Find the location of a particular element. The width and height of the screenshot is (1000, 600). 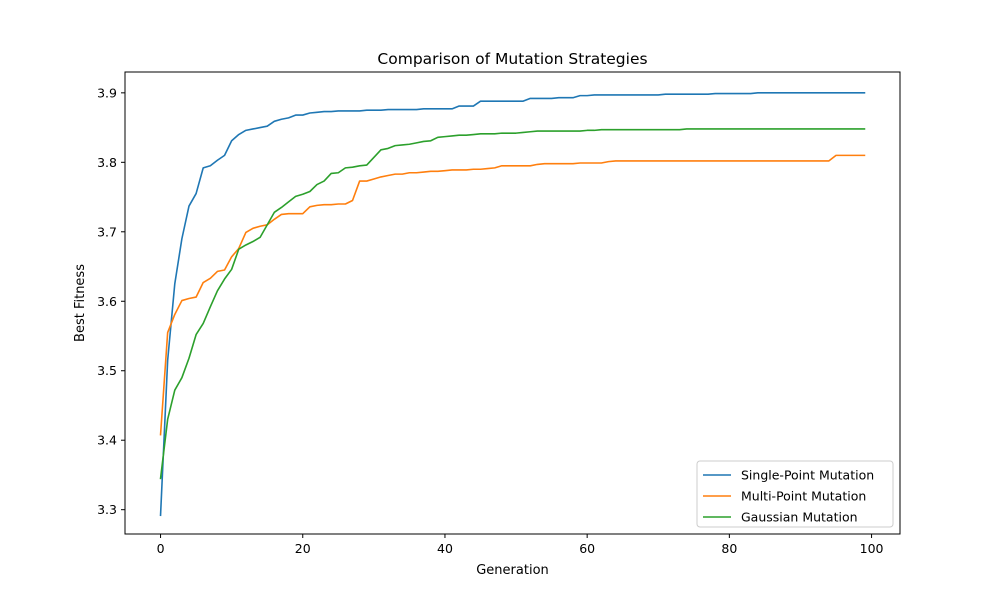

y-axis: 3.3 3.4 3.5 3.6 3.7 3.8 3.9 is located at coordinates (111, 301).